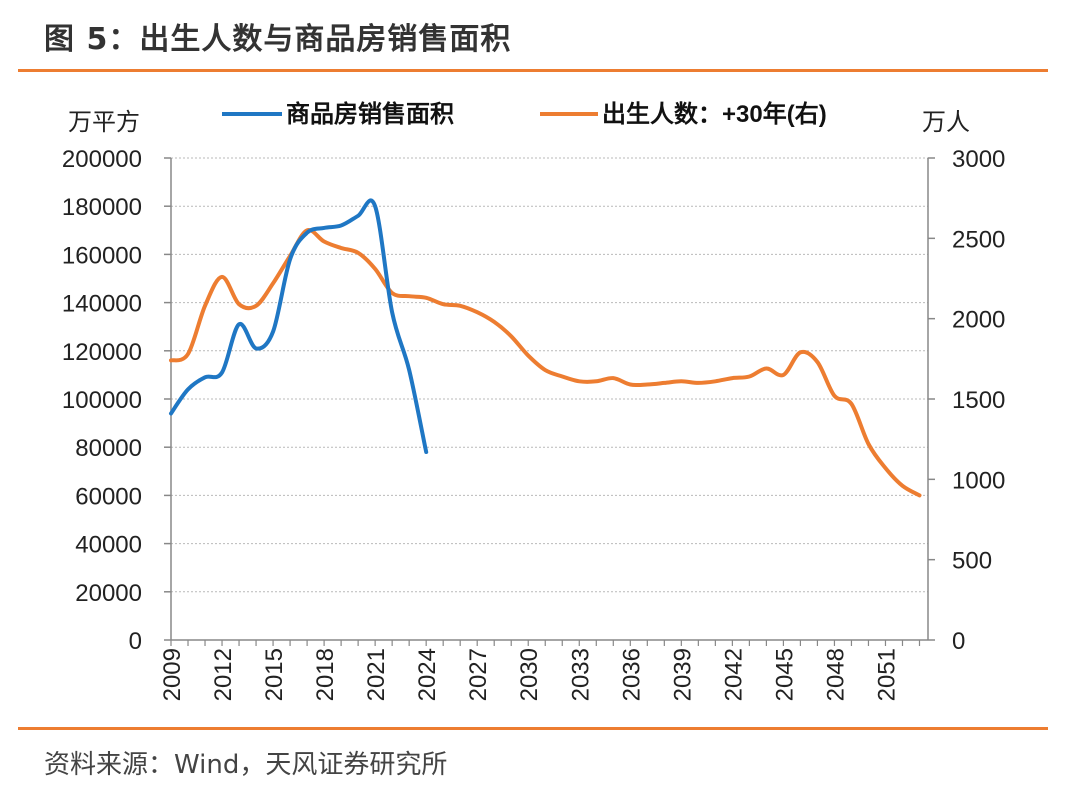 The width and height of the screenshot is (1080, 796). I want to click on x-tick-label: 2033, so click(580, 674).